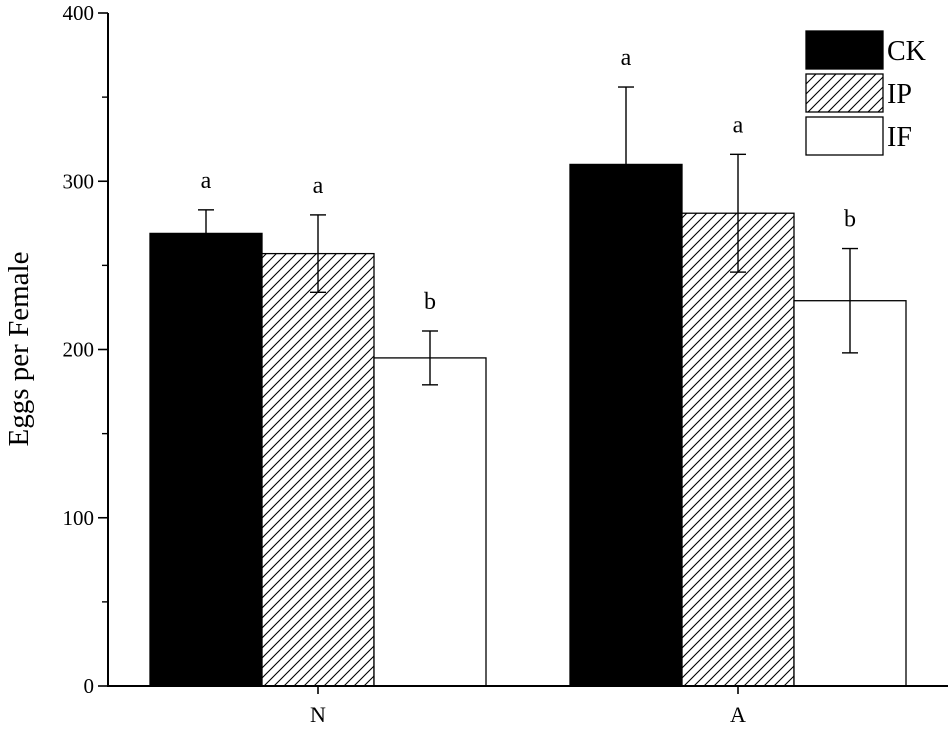 The image size is (950, 734). I want to click on bar-if-n, so click(430, 522).